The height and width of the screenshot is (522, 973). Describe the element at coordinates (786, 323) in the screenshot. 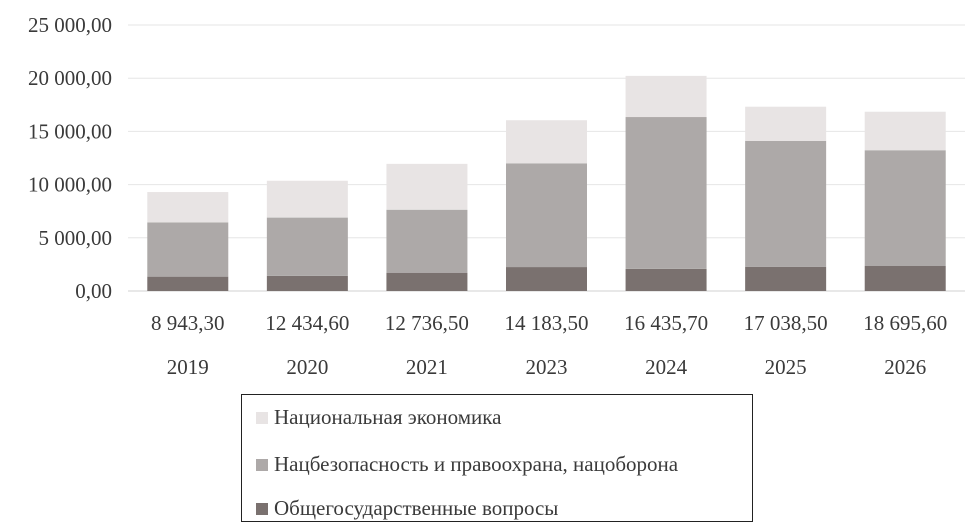

I see `x-value-label: 17 038,50` at that location.